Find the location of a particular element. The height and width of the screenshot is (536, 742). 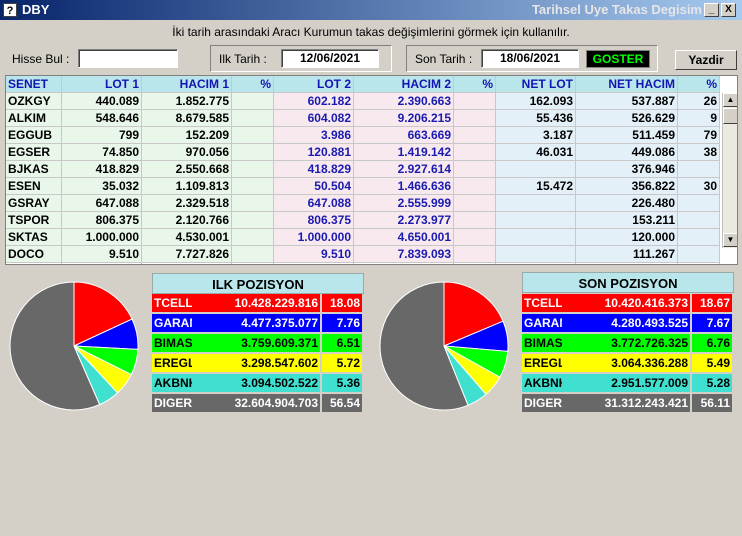

cell-hacim1: 2.550.668 is located at coordinates (187, 169).